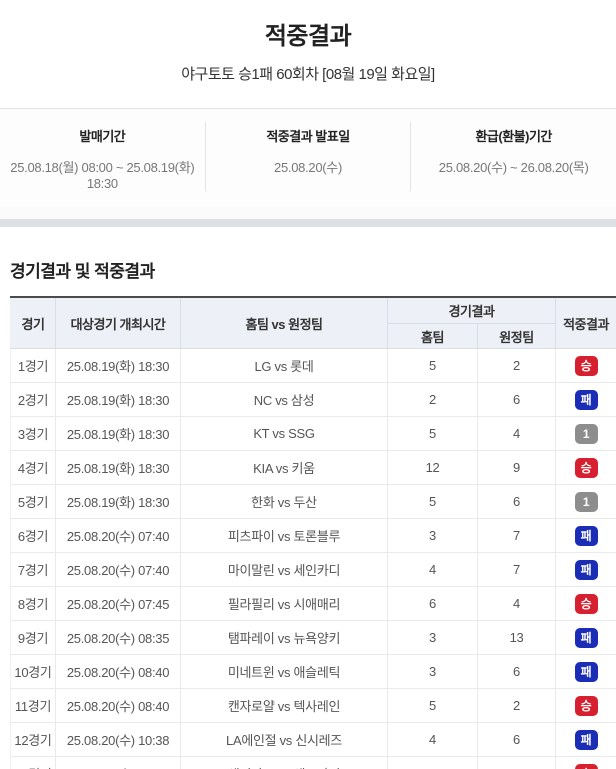 This screenshot has height=769, width=616. Describe the element at coordinates (284, 467) in the screenshot. I see `matchup-cell: KIA vs 키움` at that location.